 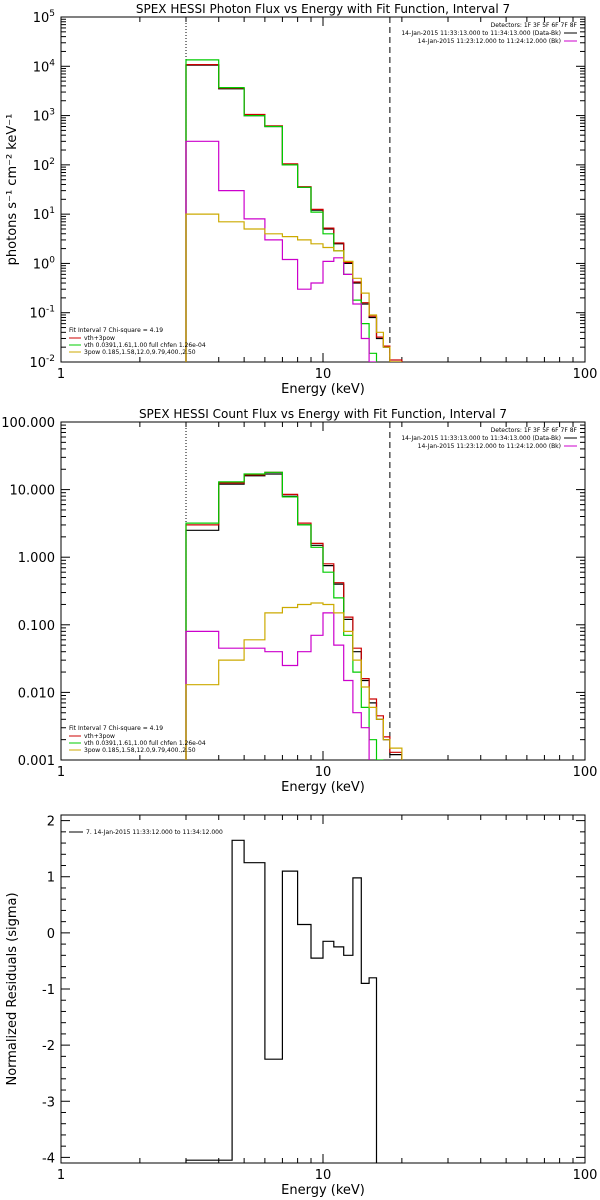 I want to click on y-tick-label: -2, so click(x=48, y=1046).